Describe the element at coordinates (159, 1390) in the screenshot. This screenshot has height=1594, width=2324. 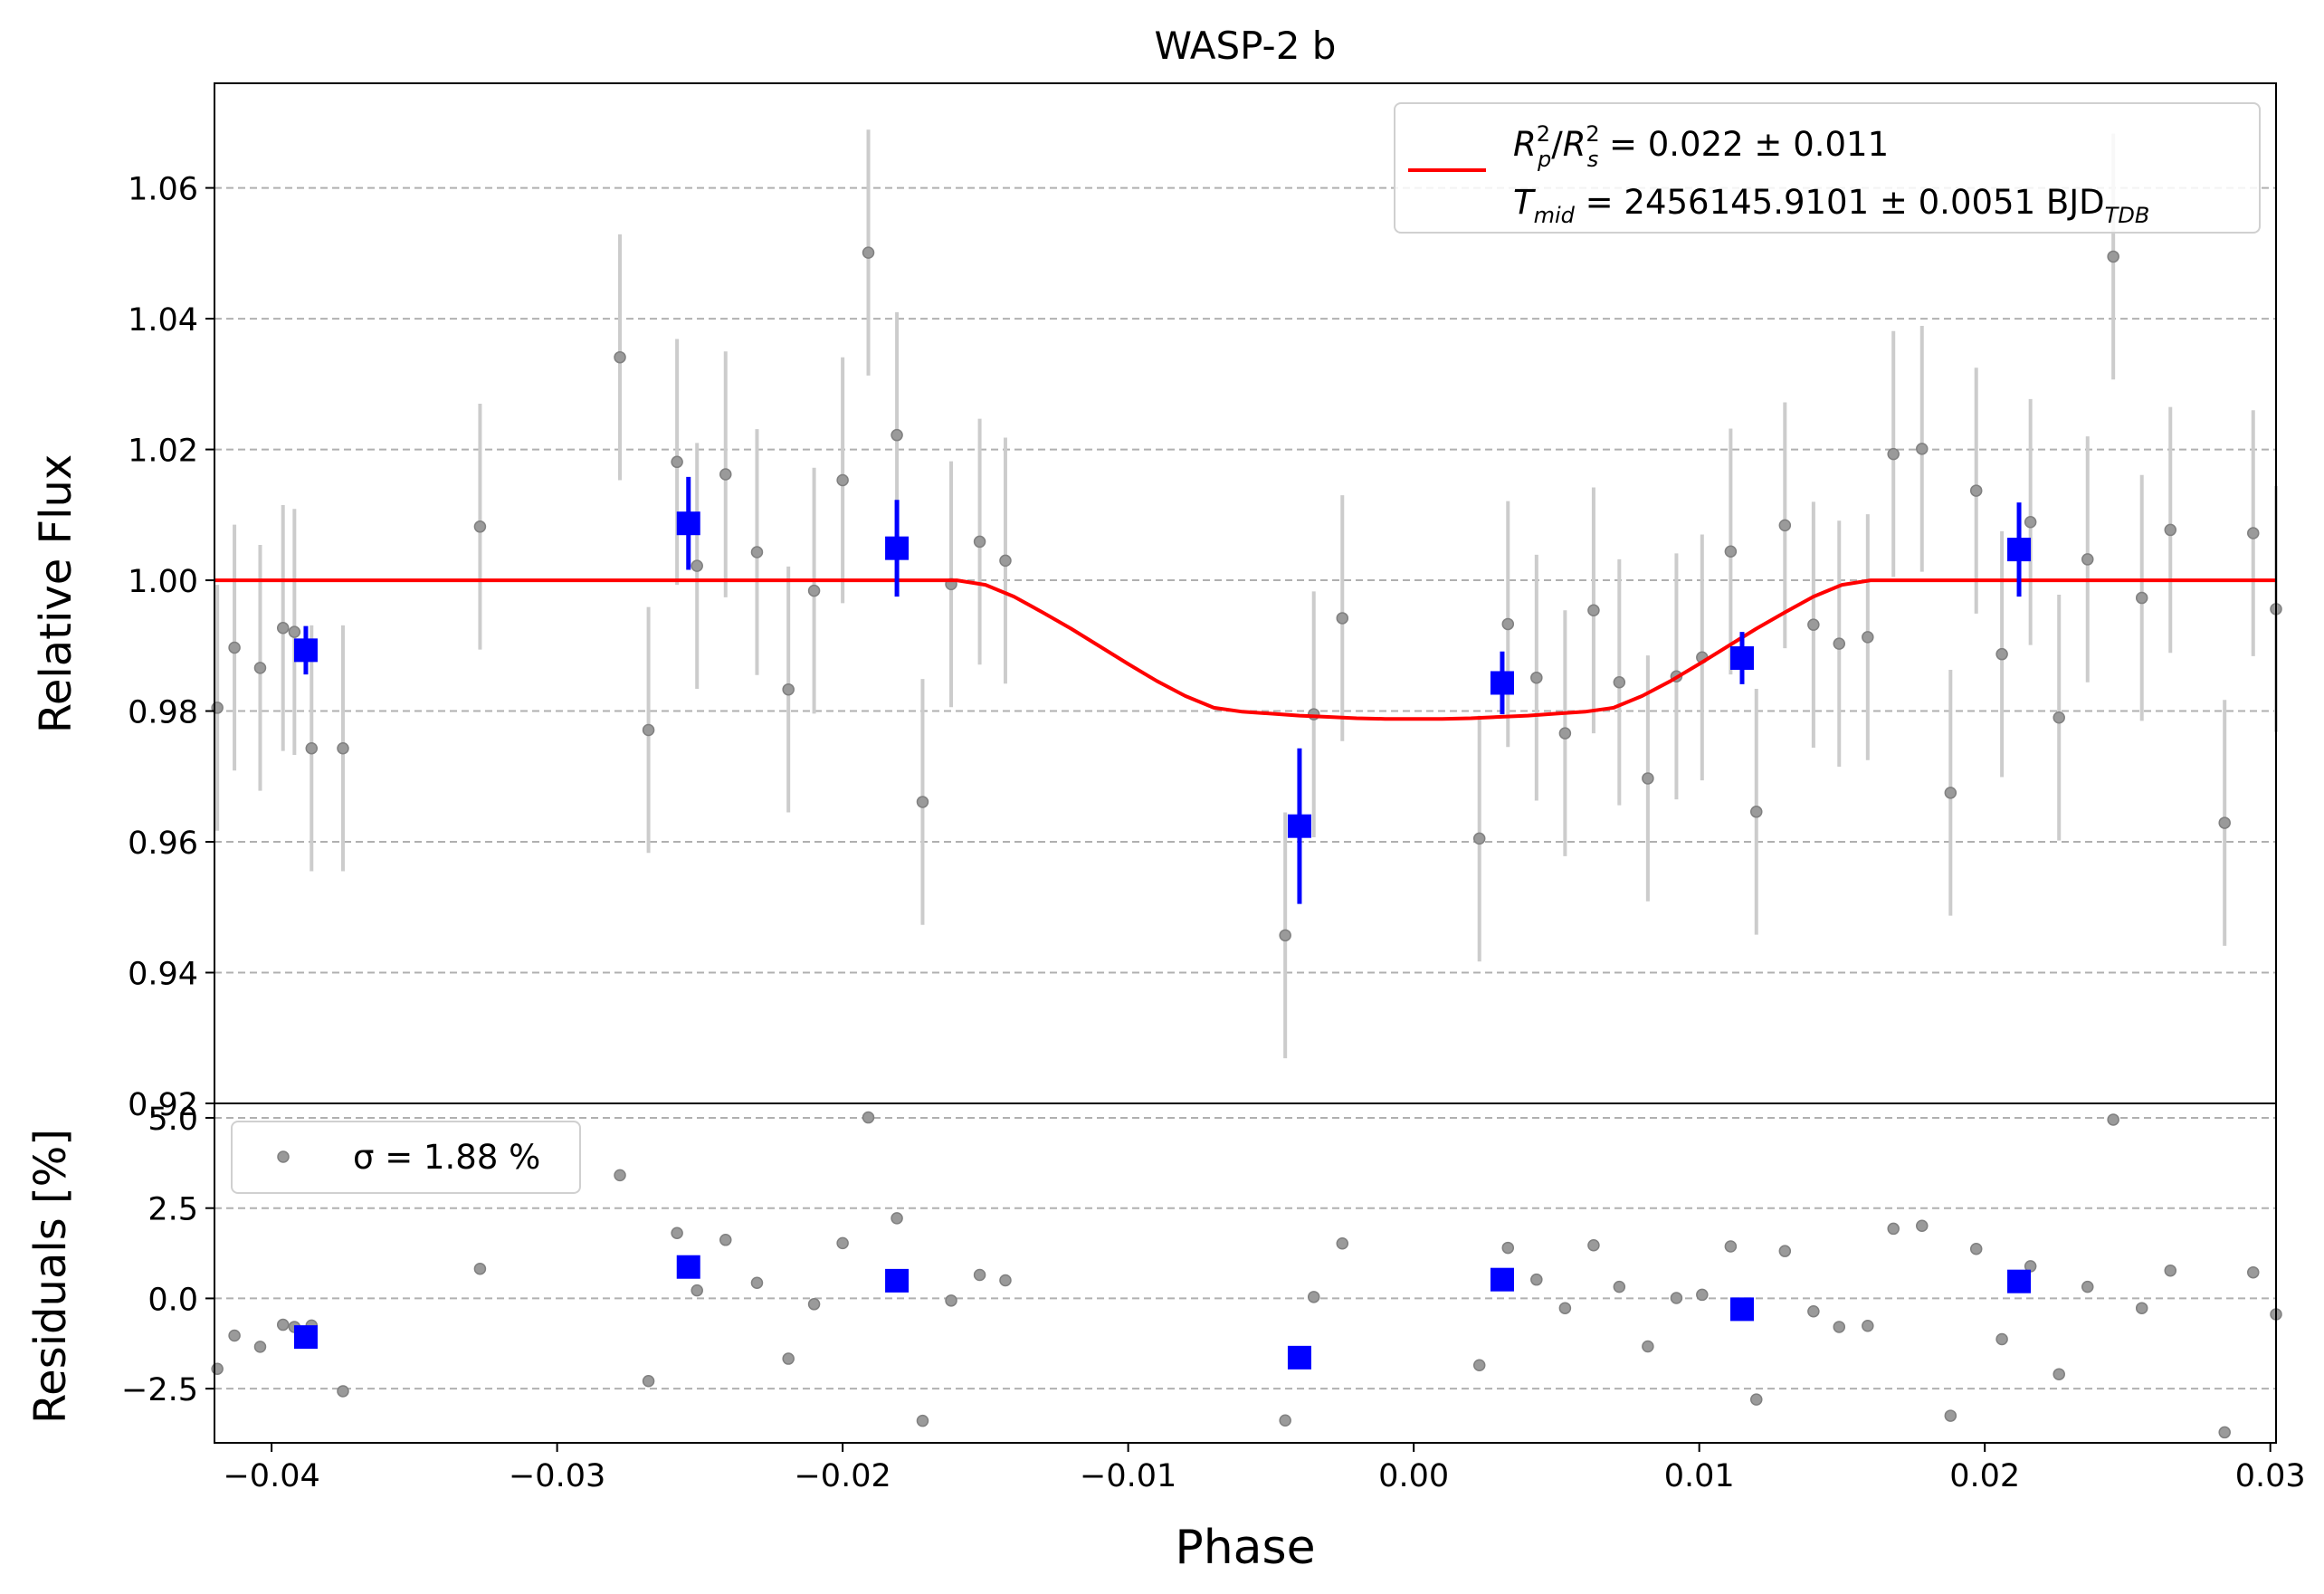
I see `bottom-y-tick-label: −2.5` at that location.